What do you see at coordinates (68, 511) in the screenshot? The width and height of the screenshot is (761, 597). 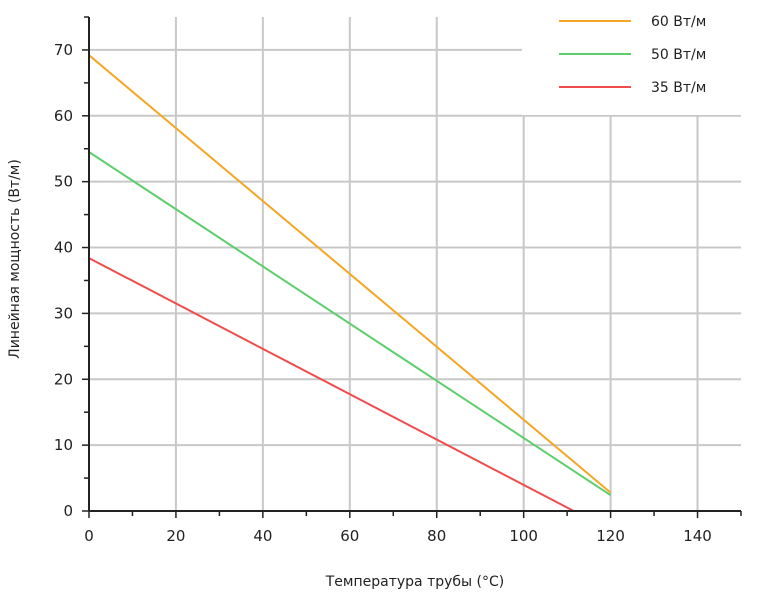 I see `y-tick-label: 0` at bounding box center [68, 511].